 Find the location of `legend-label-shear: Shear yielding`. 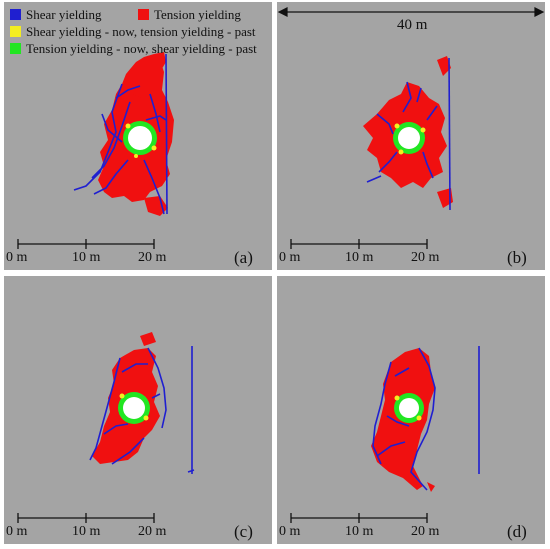

legend-label-shear: Shear yielding is located at coordinates (64, 14).